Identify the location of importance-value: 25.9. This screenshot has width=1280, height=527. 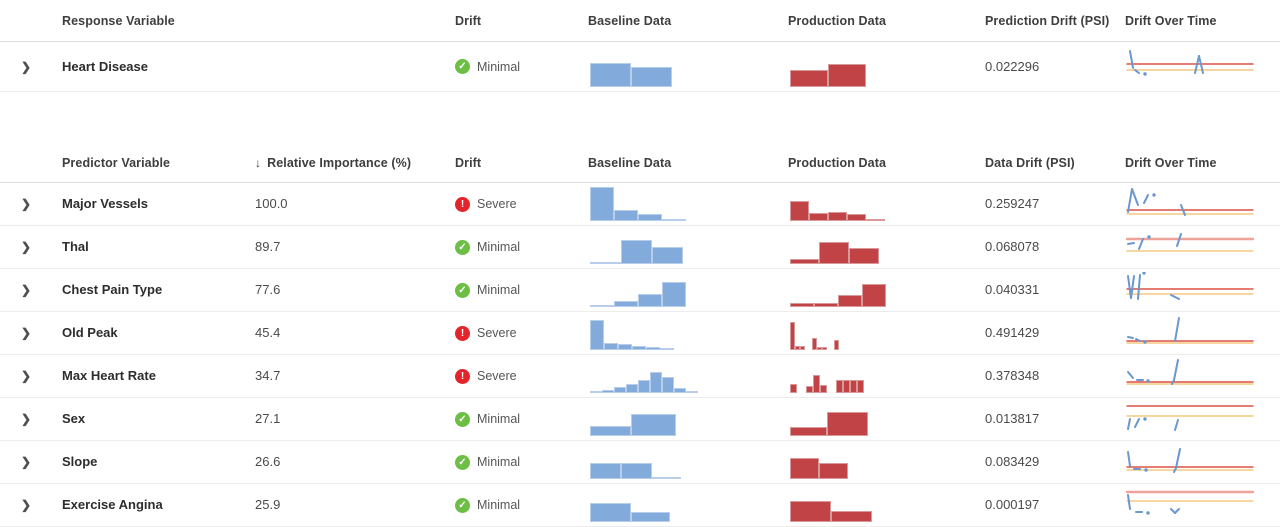
(268, 504).